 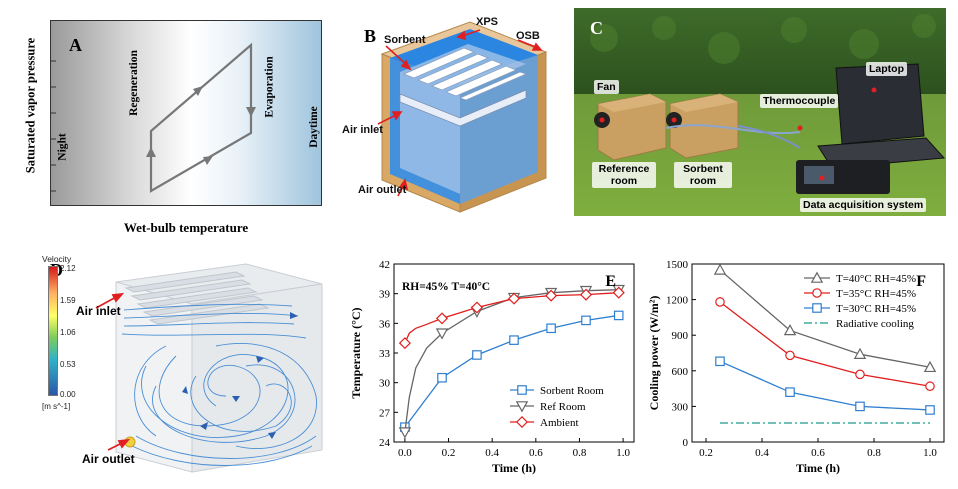 What do you see at coordinates (151, 152) in the screenshot?
I see `panel-a-arrow-up` at bounding box center [151, 152].